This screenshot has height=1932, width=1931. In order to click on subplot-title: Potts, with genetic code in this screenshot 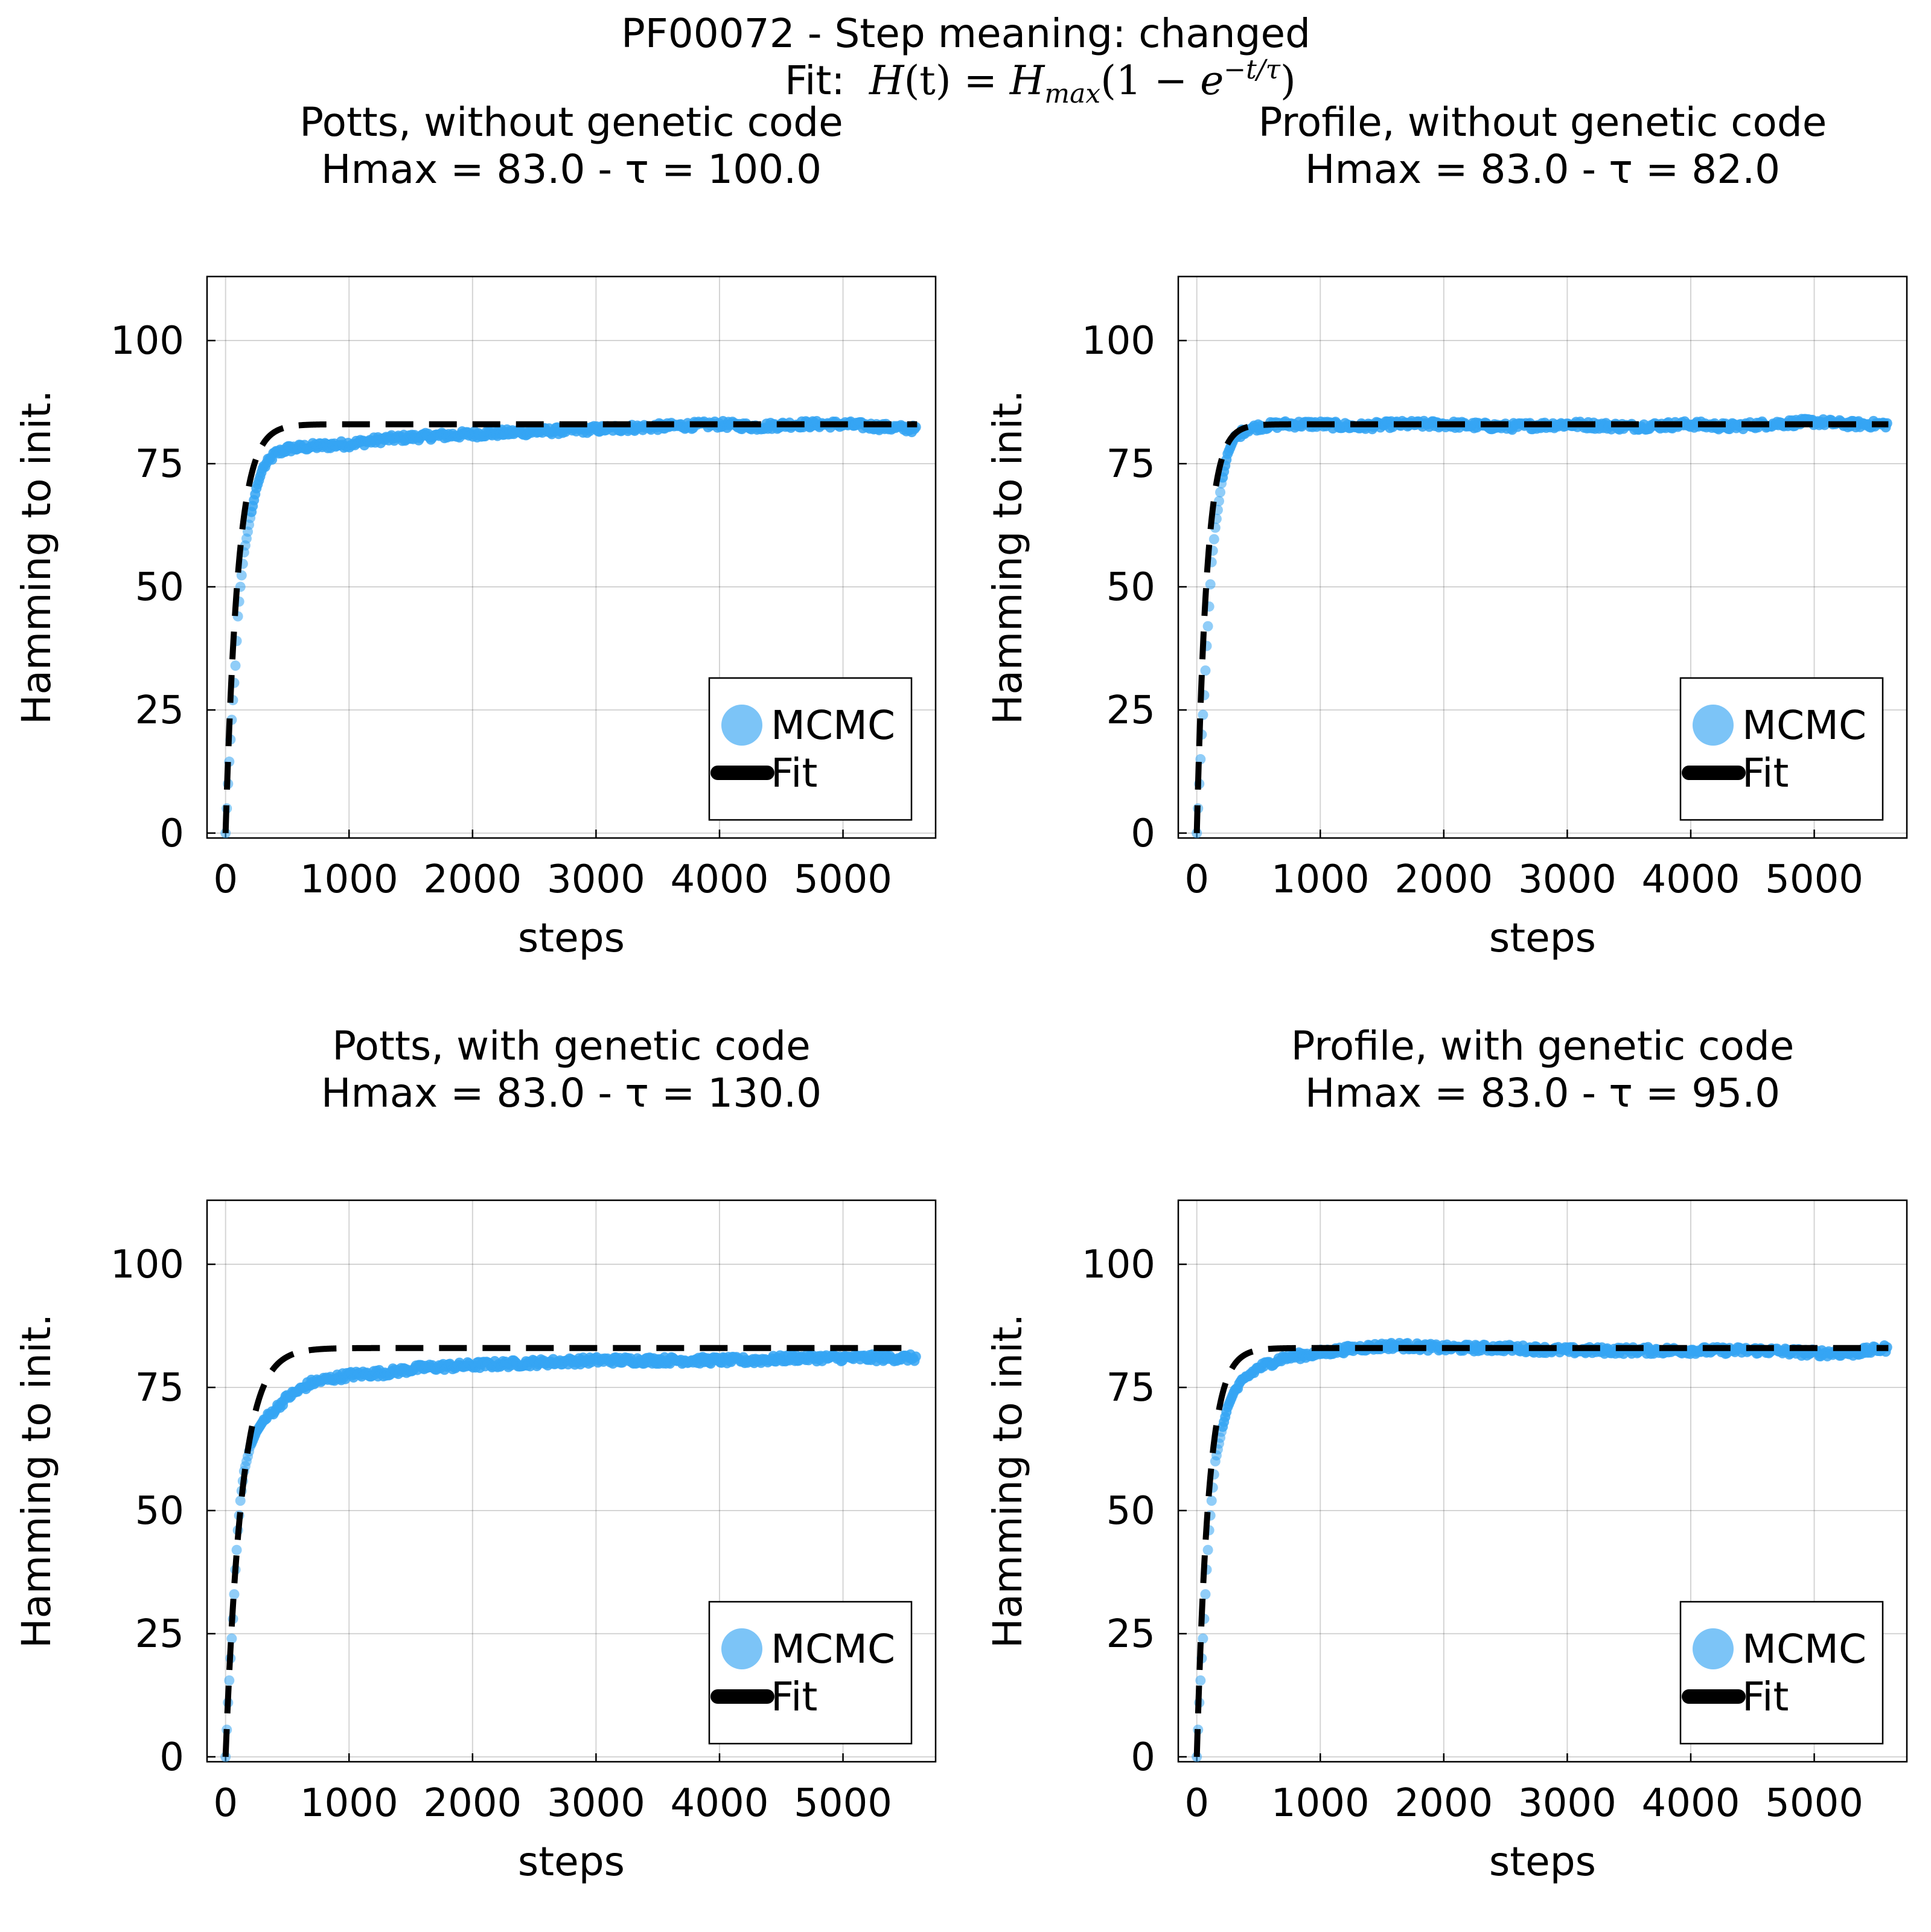, I will do `click(571, 1046)`.